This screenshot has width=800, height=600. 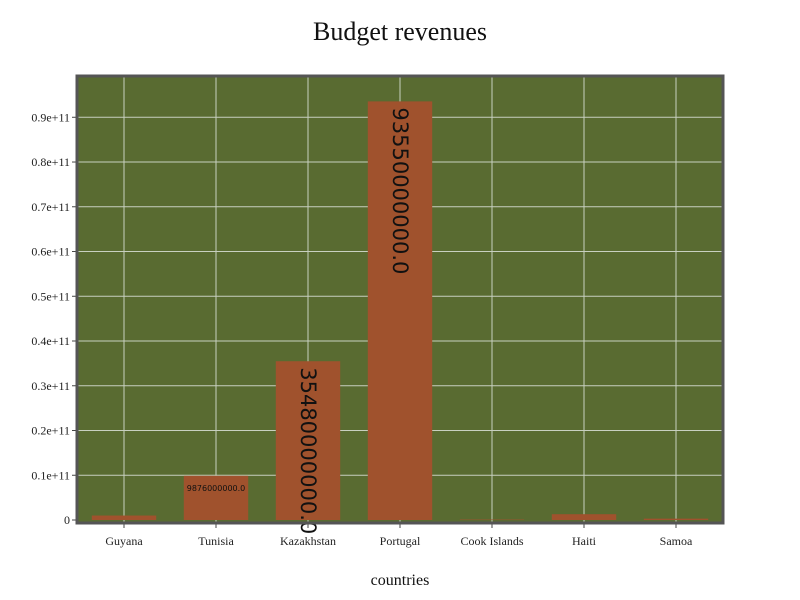 I want to click on x-tick-label: Kazakhstan, so click(x=308, y=541).